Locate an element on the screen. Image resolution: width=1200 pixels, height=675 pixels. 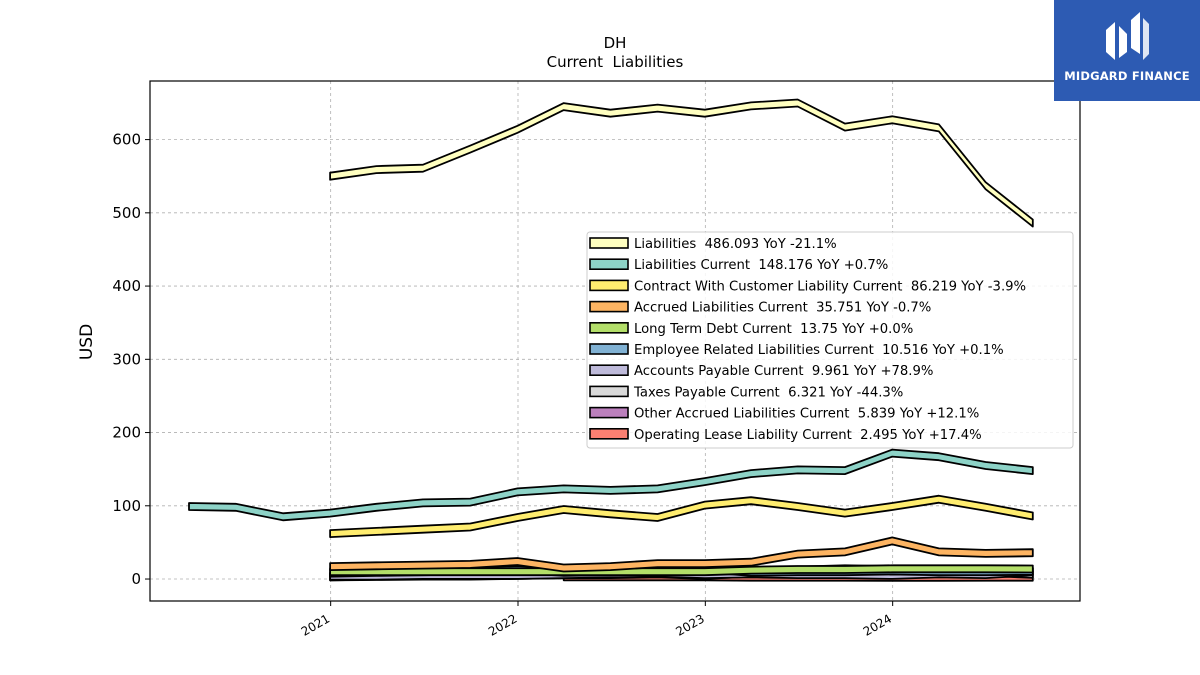
y-tick-label: 400 is located at coordinates (126, 286).